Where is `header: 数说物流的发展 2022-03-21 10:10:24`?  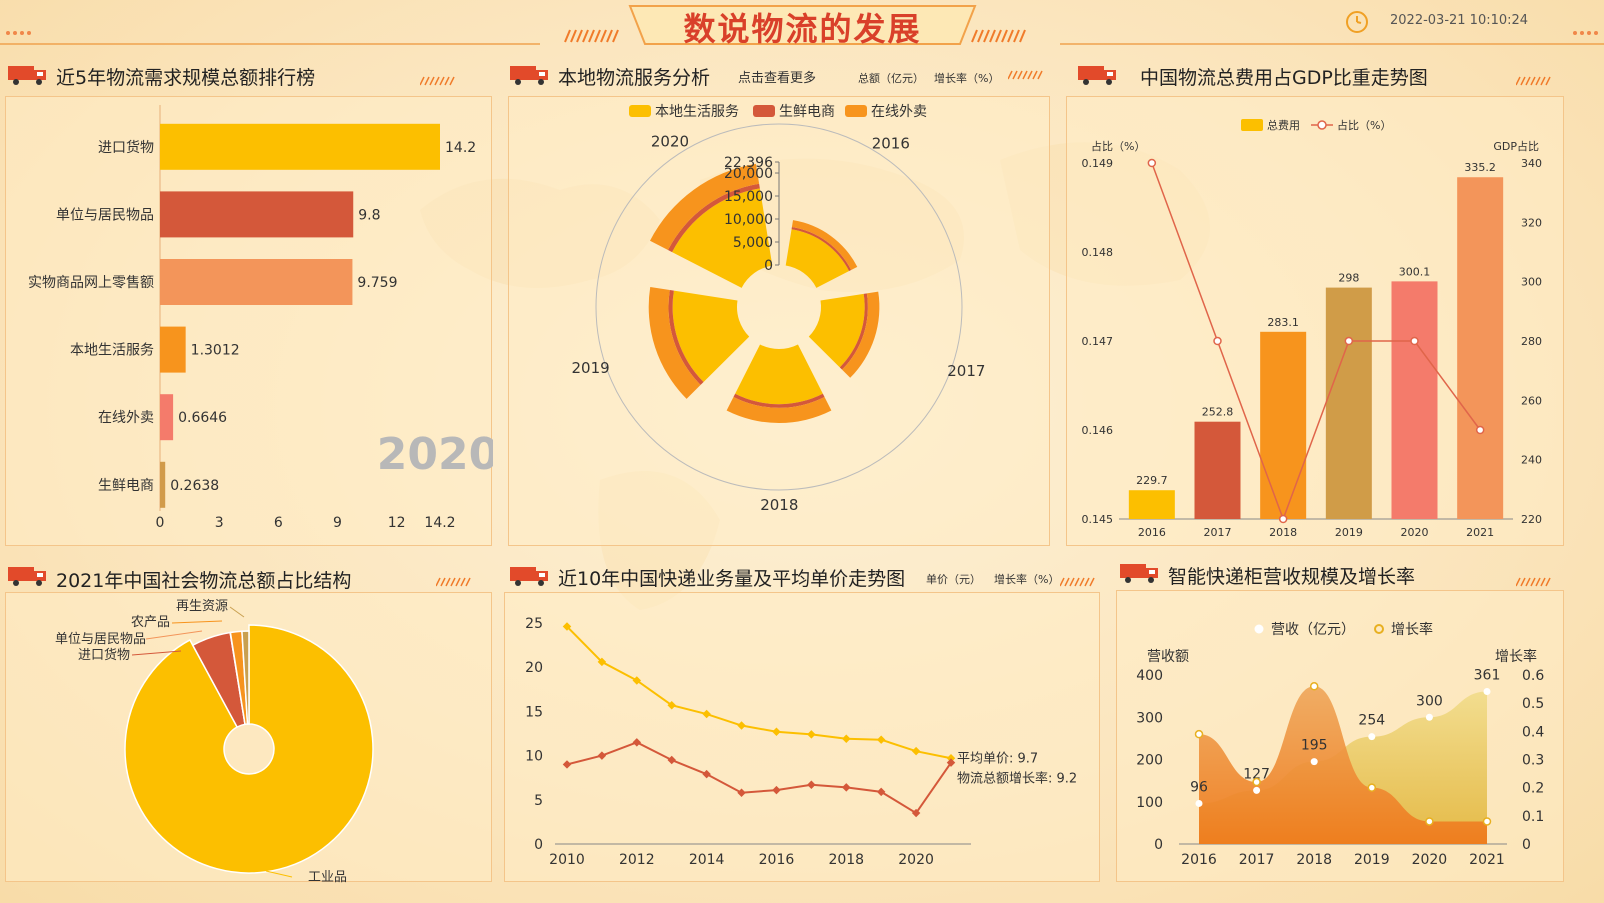
header: 数说物流的发展 2022-03-21 10:10:24 is located at coordinates (802, 26).